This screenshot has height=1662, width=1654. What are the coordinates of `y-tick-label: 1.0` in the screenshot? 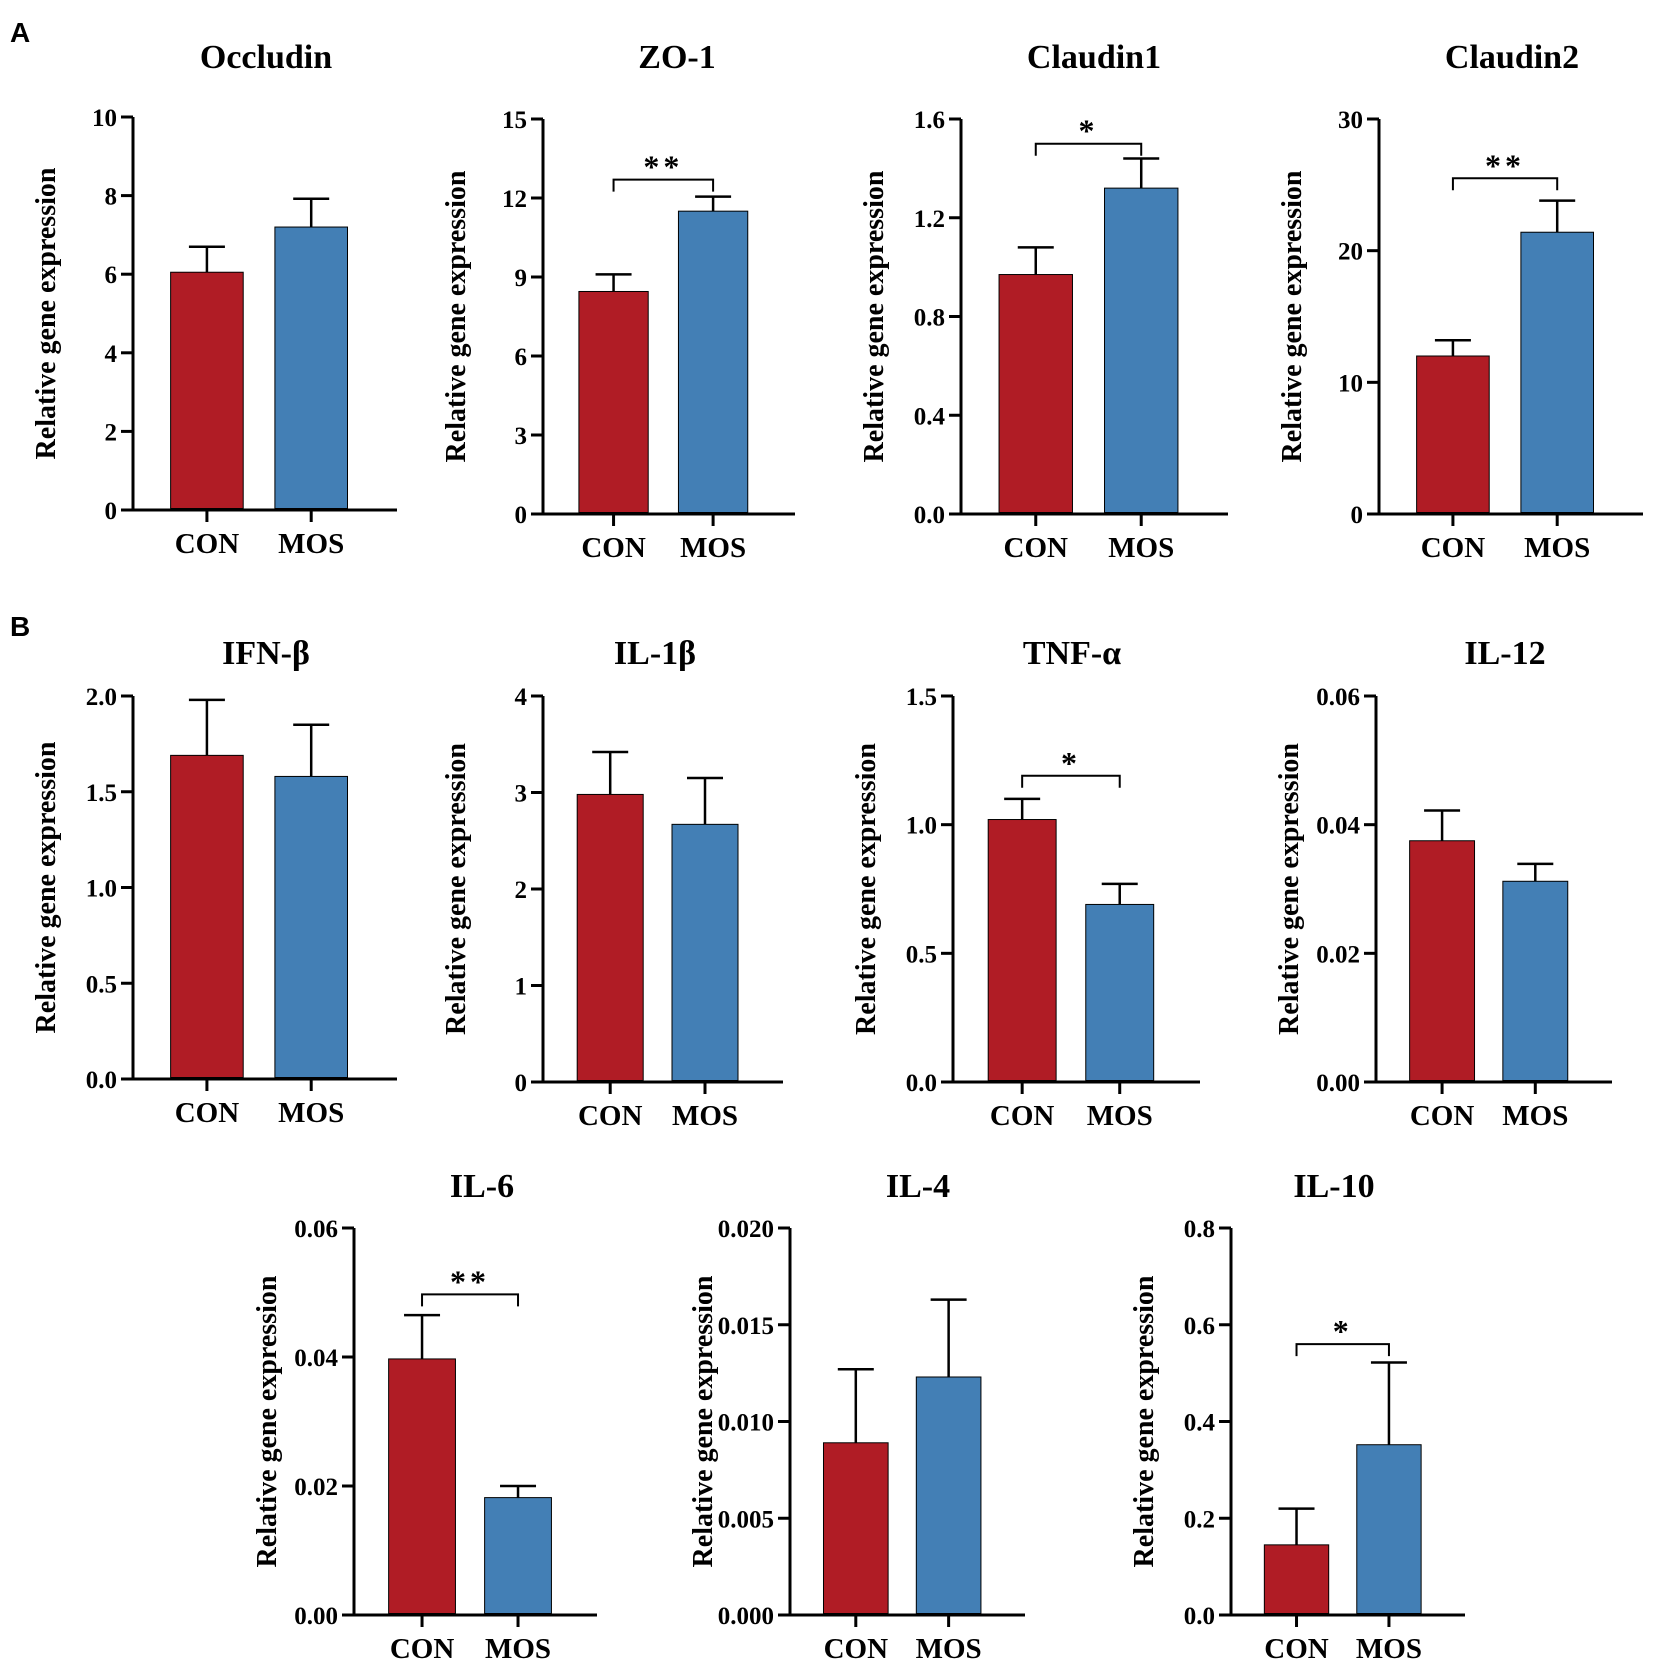 It's located at (101, 889).